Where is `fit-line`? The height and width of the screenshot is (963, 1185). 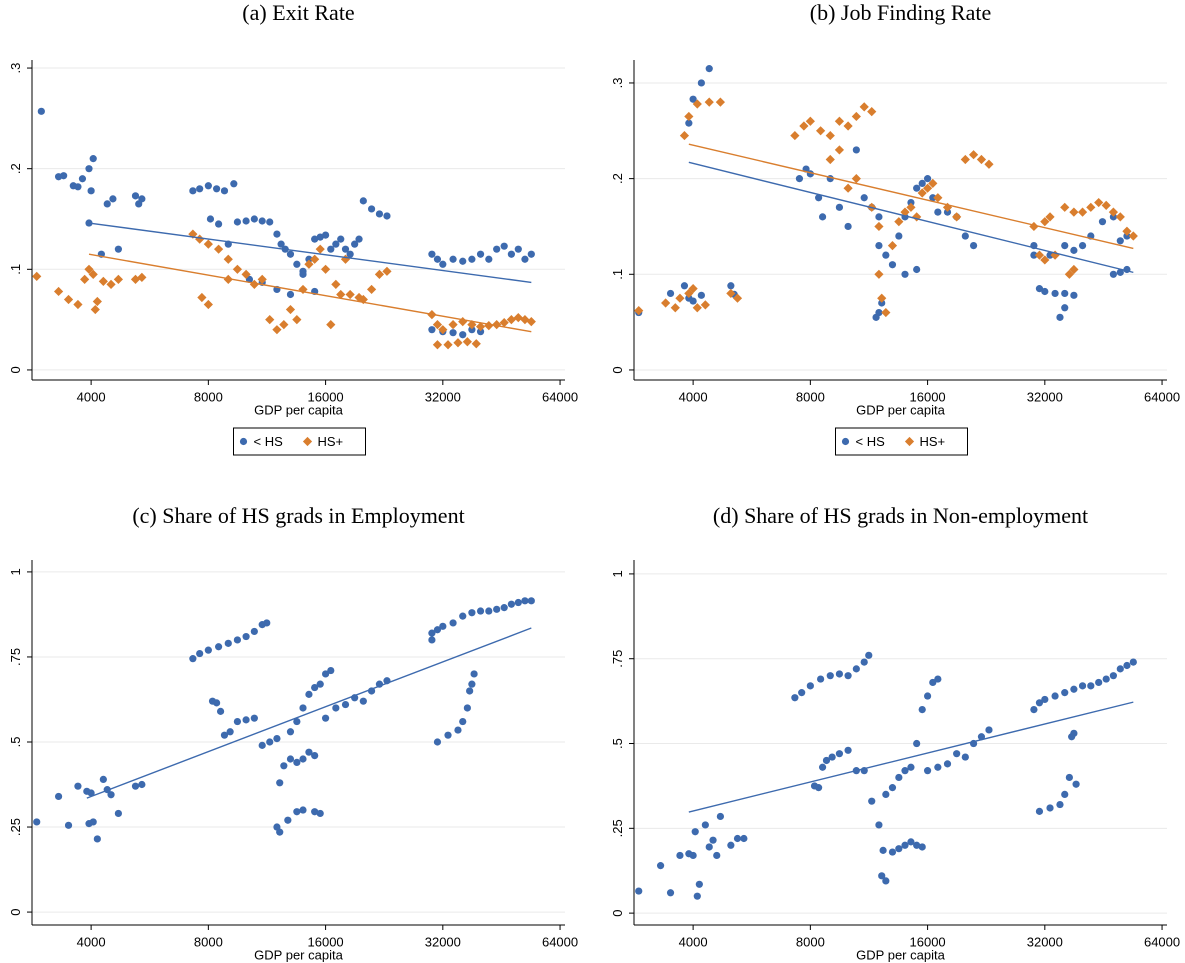
fit-line is located at coordinates (911, 196).